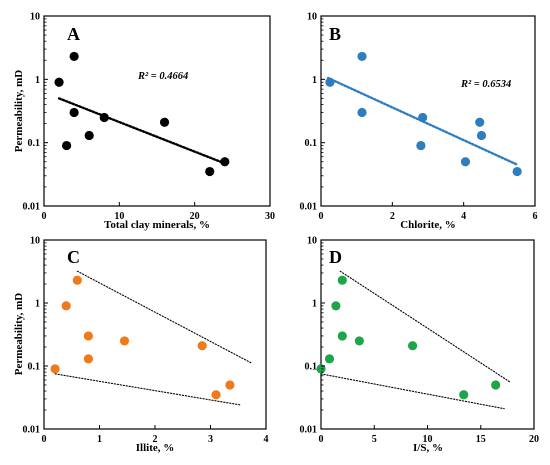 The height and width of the screenshot is (465, 550). Describe the element at coordinates (19, 111) in the screenshot. I see `y-axis-label-a: Permeability, mD` at that location.